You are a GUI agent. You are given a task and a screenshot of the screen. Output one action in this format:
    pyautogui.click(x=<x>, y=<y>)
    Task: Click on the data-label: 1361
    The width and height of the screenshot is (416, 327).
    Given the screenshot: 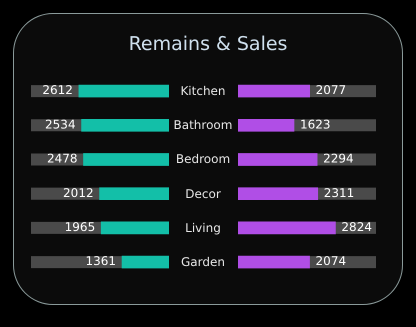 What is the action you would take?
    pyautogui.click(x=101, y=261)
    